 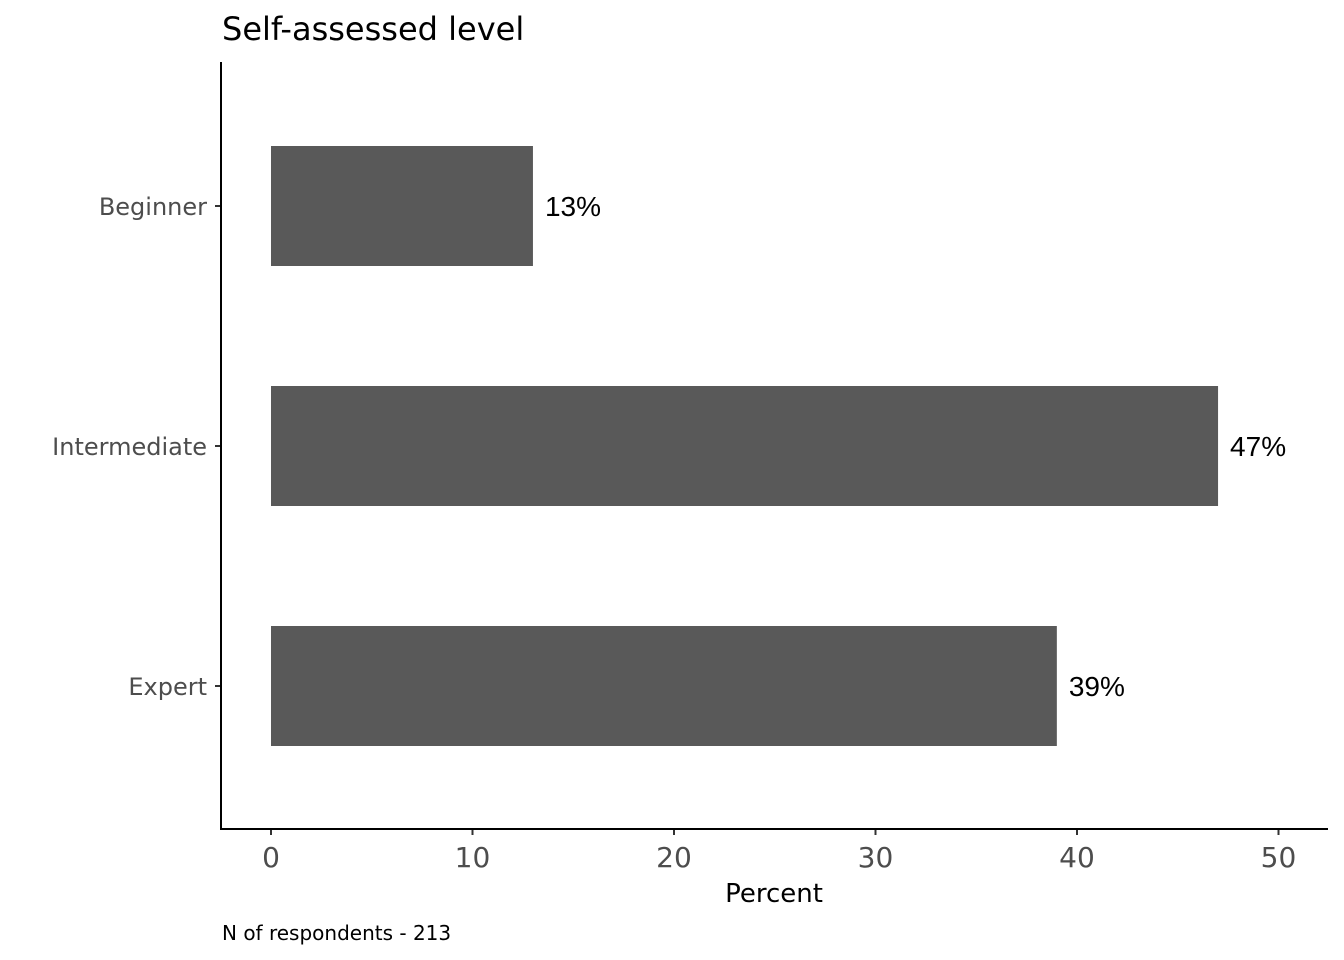 What do you see at coordinates (1258, 446) in the screenshot?
I see `data-label-intermediate: 47%` at bounding box center [1258, 446].